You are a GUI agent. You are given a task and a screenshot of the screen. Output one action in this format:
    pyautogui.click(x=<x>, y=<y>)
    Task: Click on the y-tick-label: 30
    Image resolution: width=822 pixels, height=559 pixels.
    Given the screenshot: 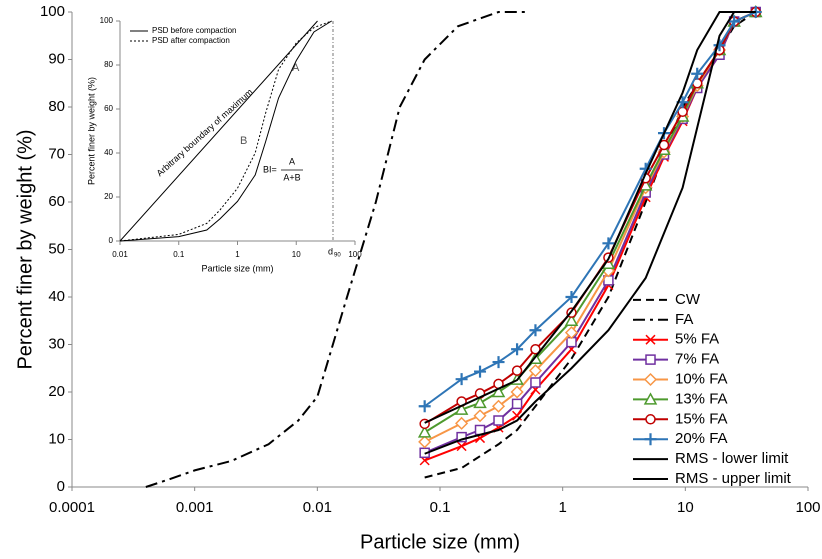 What is the action you would take?
    pyautogui.click(x=56, y=343)
    